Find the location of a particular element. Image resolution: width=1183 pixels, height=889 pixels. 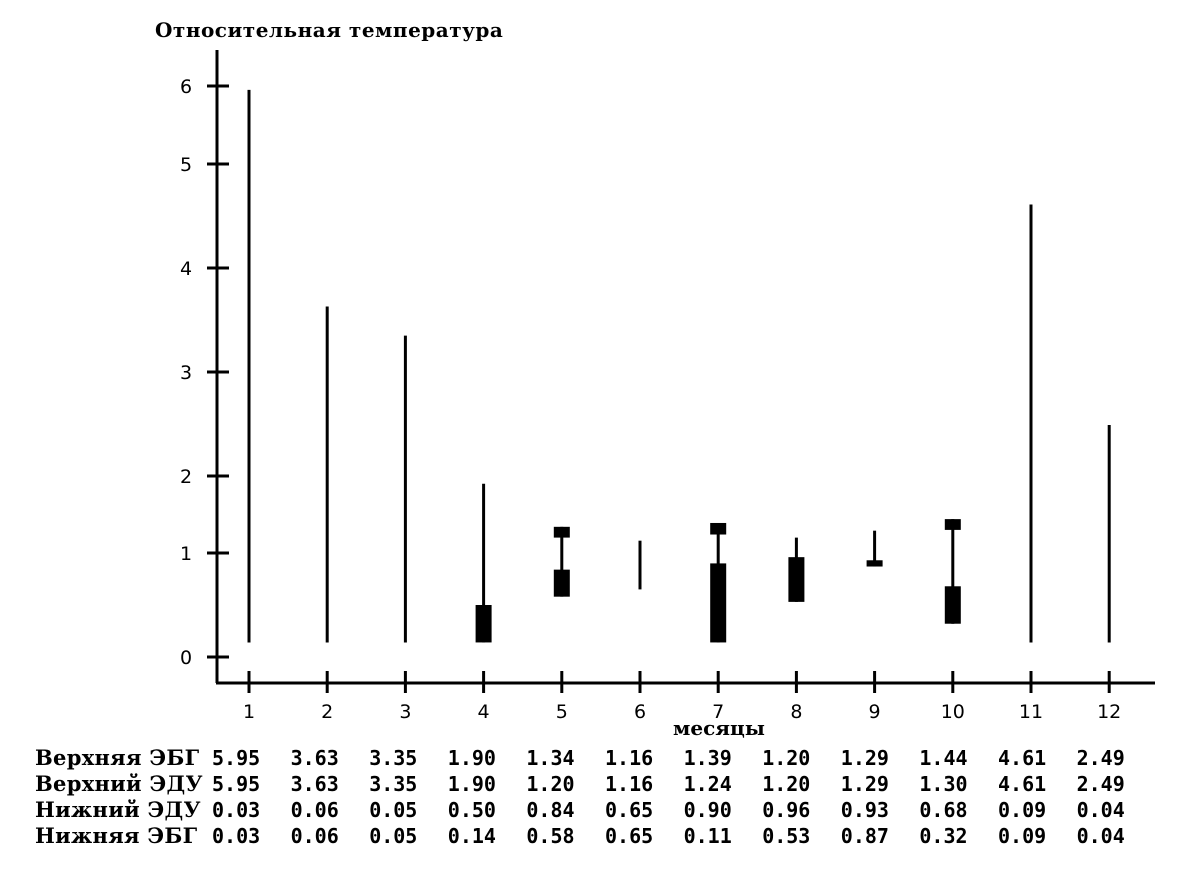

y-tick-label: 2 is located at coordinates (186, 477).